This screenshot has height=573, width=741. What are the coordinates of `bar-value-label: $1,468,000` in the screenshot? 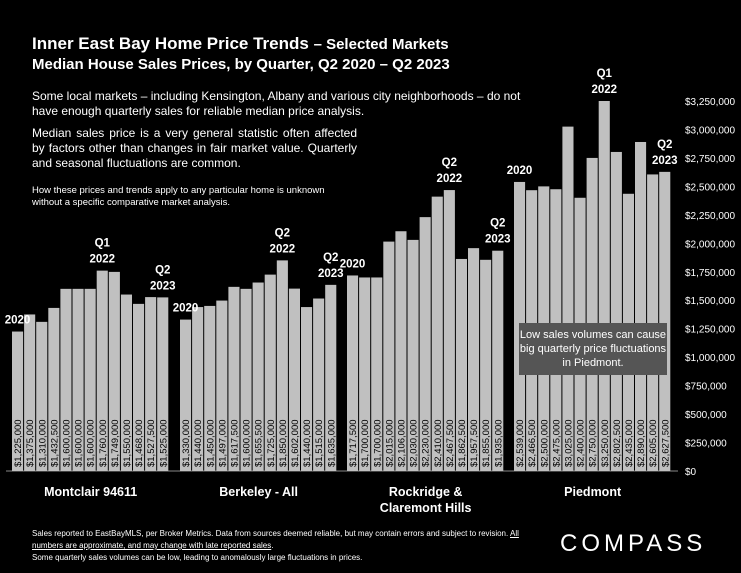 It's located at (139, 443).